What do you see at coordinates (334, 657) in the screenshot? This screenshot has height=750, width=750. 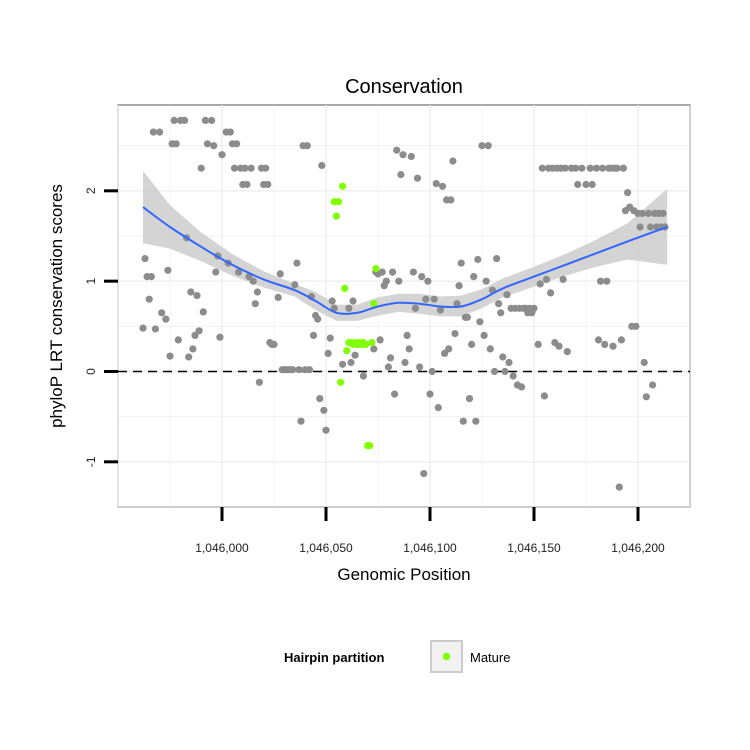 I see `legend-title: Hairpin partition` at bounding box center [334, 657].